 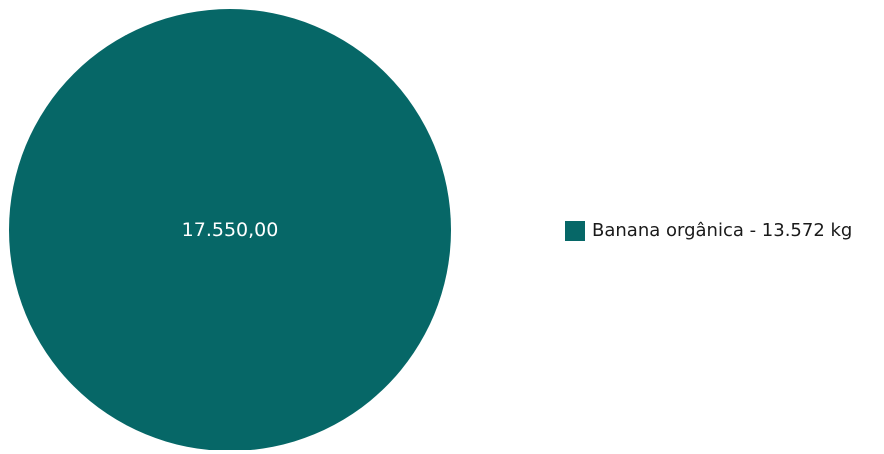 What do you see at coordinates (575, 231) in the screenshot?
I see `legend-swatch-banana-organica` at bounding box center [575, 231].